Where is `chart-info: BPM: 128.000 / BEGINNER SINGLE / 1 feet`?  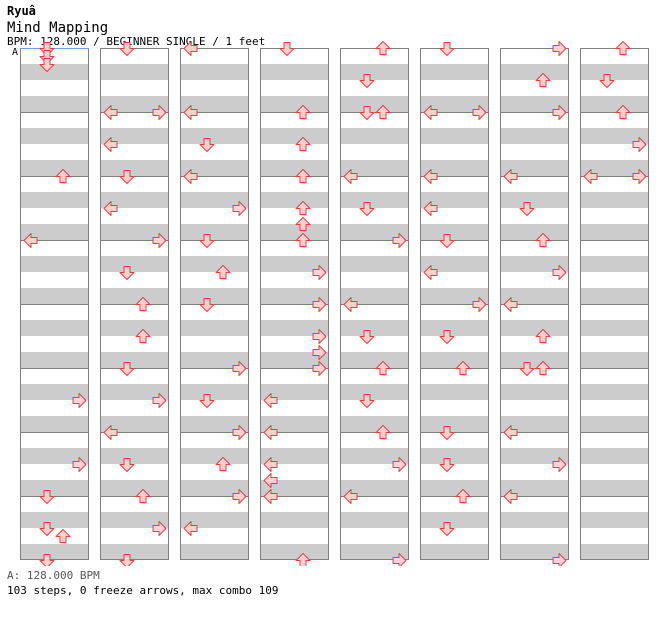
chart-info: BPM: 128.000 / BEGINNER SINGLE / 1 feet is located at coordinates (136, 41).